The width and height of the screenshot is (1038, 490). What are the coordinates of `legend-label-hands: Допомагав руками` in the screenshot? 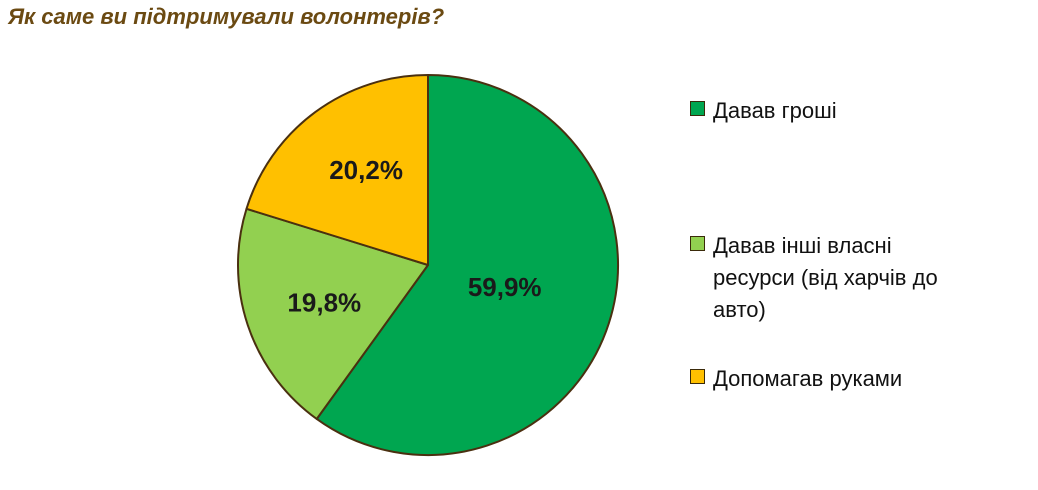 It's located at (808, 378).